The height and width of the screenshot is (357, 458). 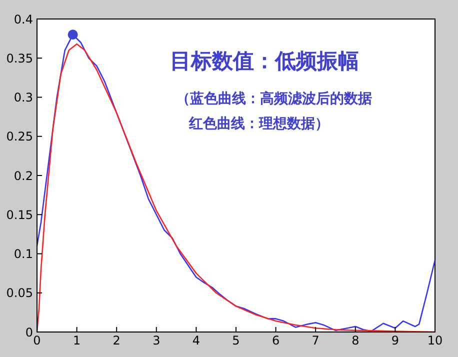 I want to click on x-tick-label: 3, so click(x=156, y=341).